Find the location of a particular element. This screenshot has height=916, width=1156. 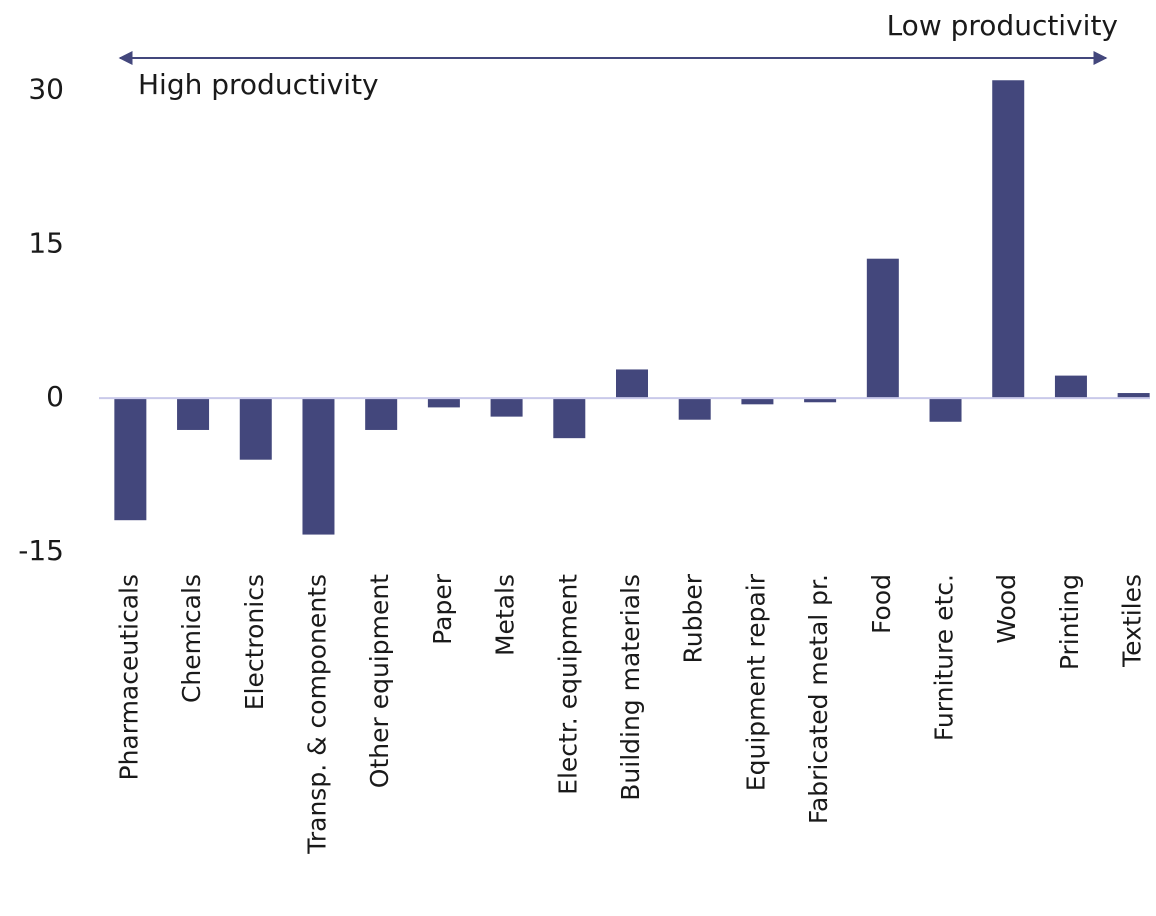

x-tick-label: Equipment repair is located at coordinates (755, 682).